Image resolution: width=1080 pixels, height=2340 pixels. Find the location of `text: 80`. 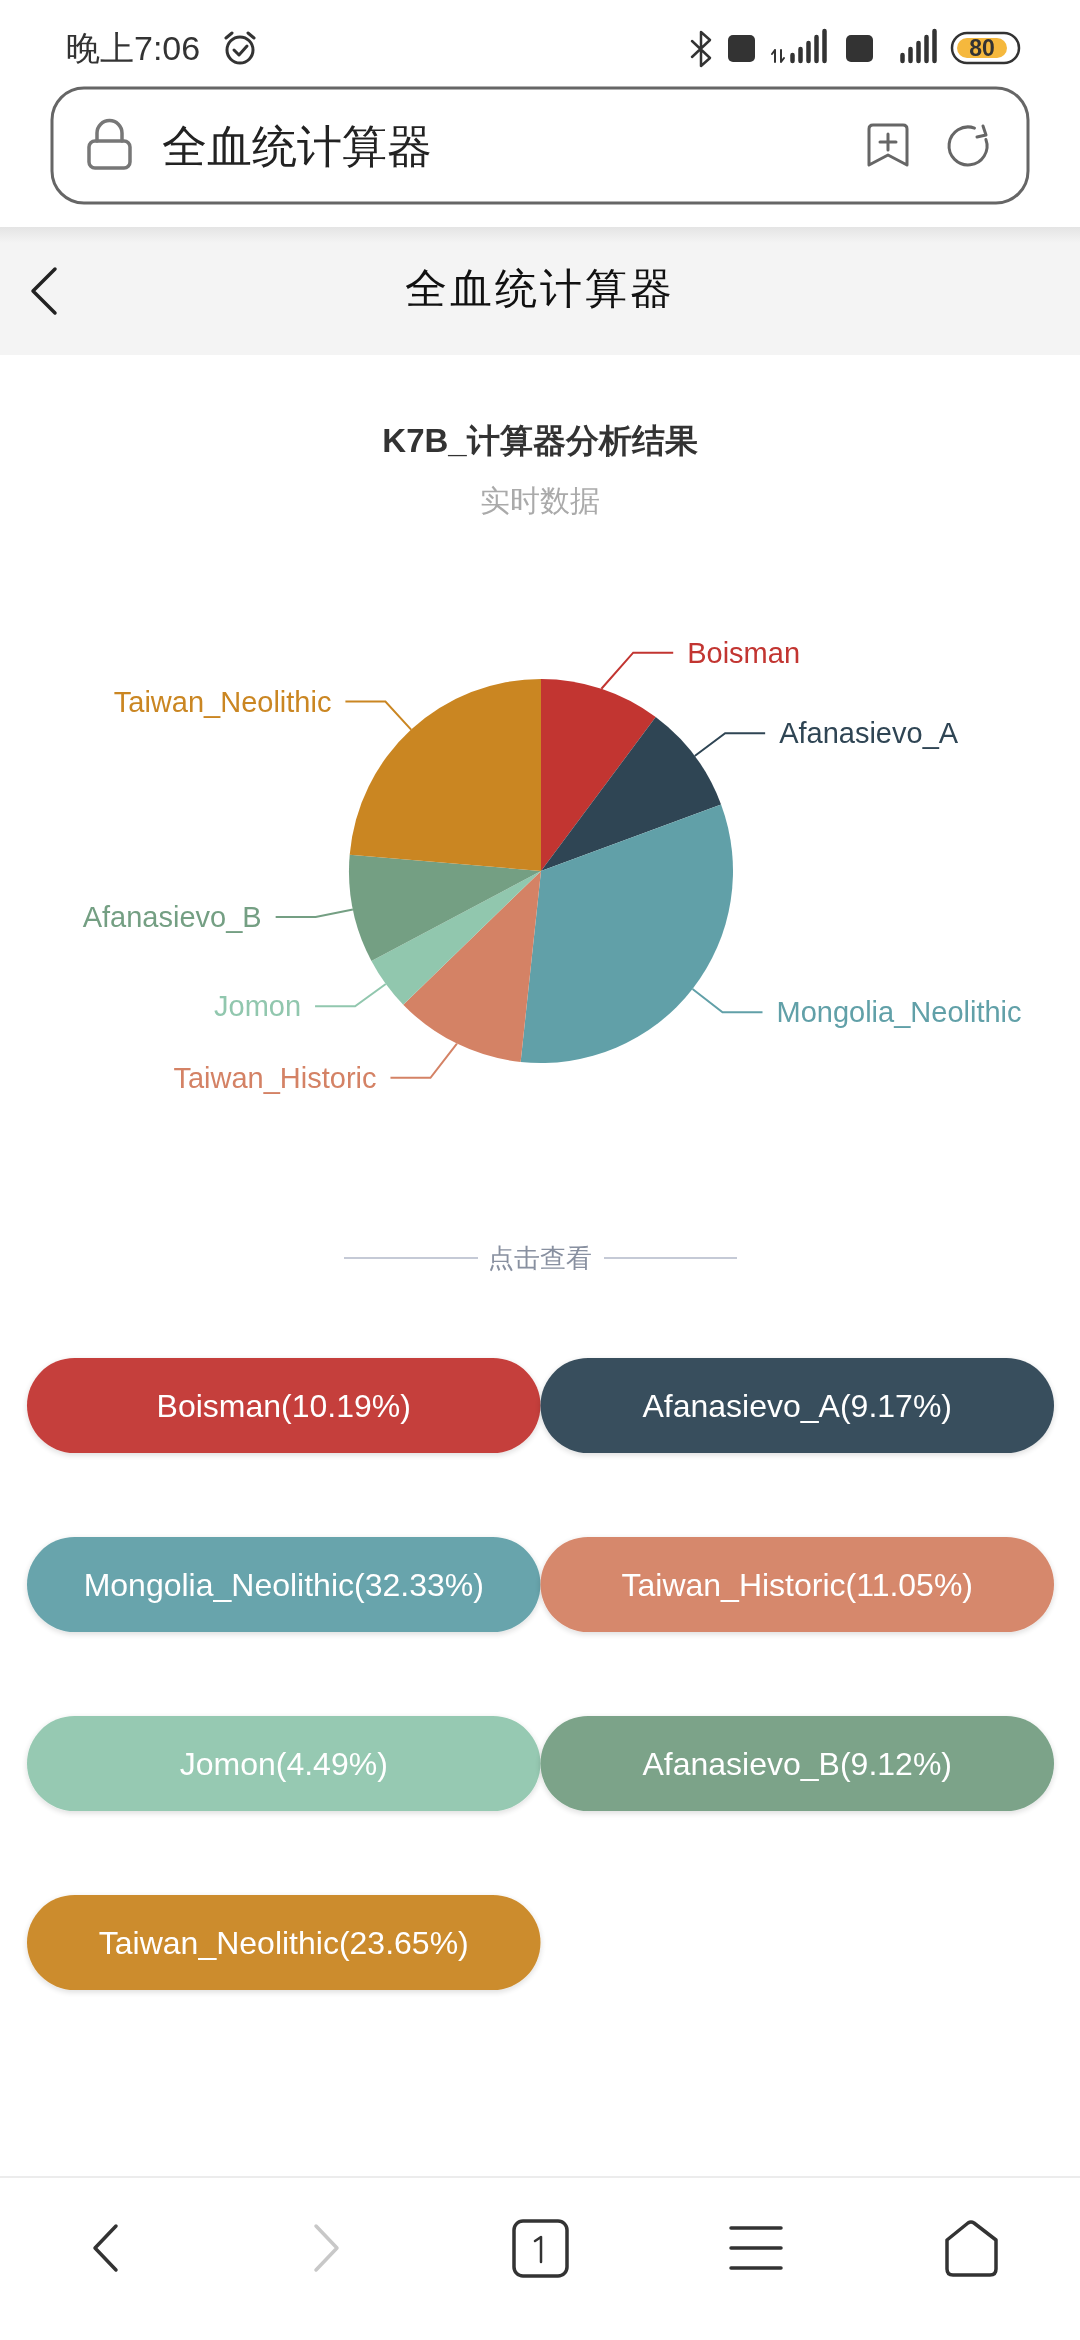

text: 80 is located at coordinates (982, 48).